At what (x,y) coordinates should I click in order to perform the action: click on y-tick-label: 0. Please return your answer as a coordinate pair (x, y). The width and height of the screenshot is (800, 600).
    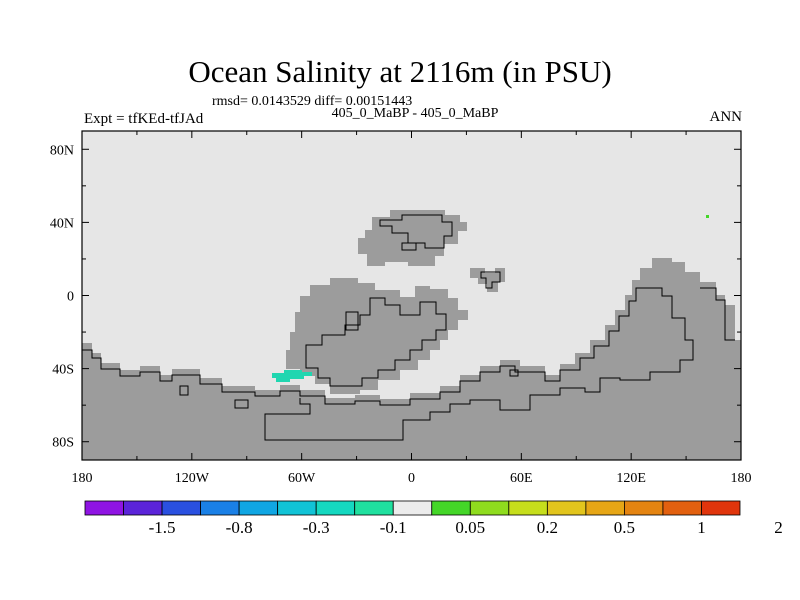
    Looking at the image, I should click on (70, 297).